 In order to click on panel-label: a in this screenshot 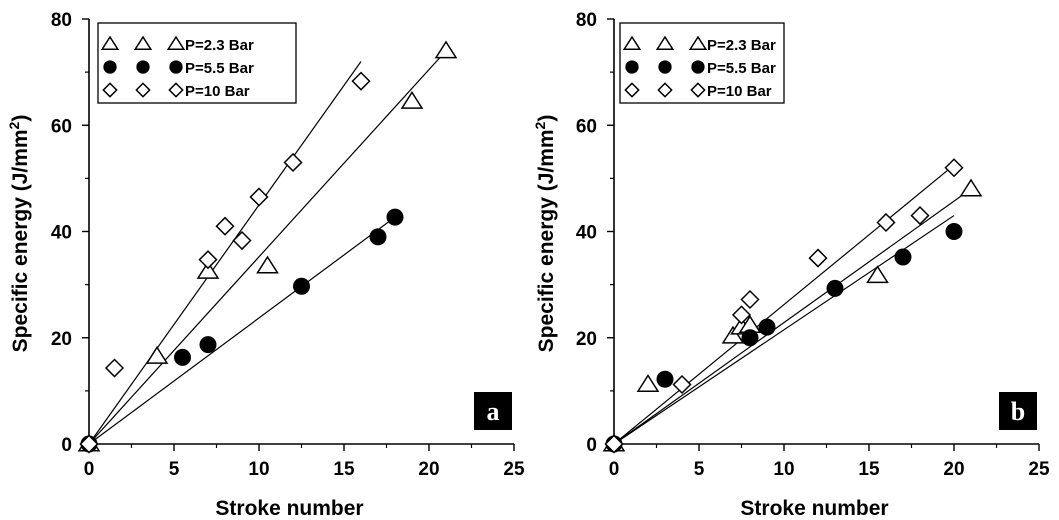, I will do `click(493, 411)`.